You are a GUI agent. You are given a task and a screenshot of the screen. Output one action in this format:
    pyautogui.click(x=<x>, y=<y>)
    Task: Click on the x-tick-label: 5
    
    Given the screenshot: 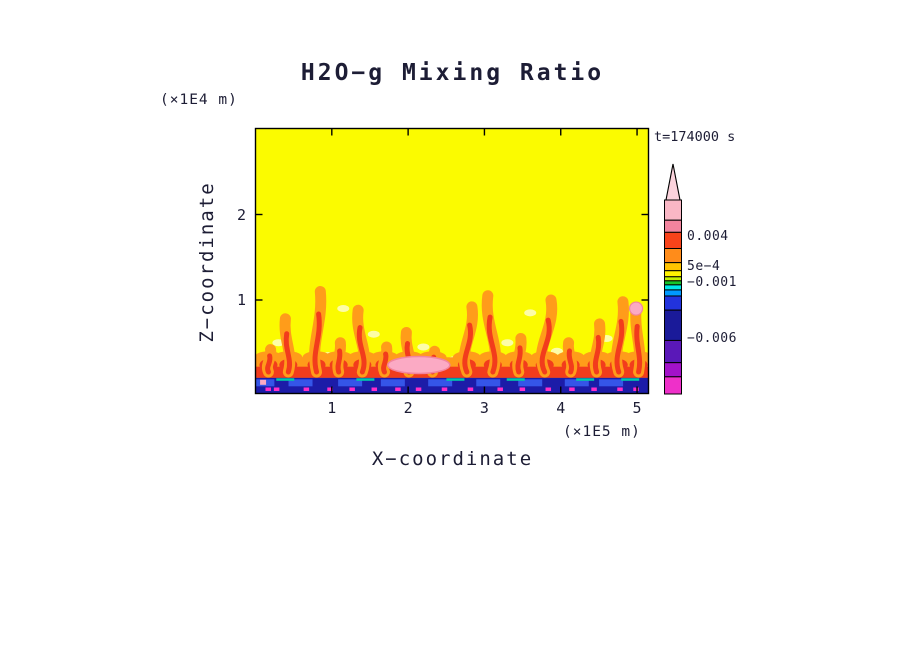 What is the action you would take?
    pyautogui.click(x=637, y=408)
    